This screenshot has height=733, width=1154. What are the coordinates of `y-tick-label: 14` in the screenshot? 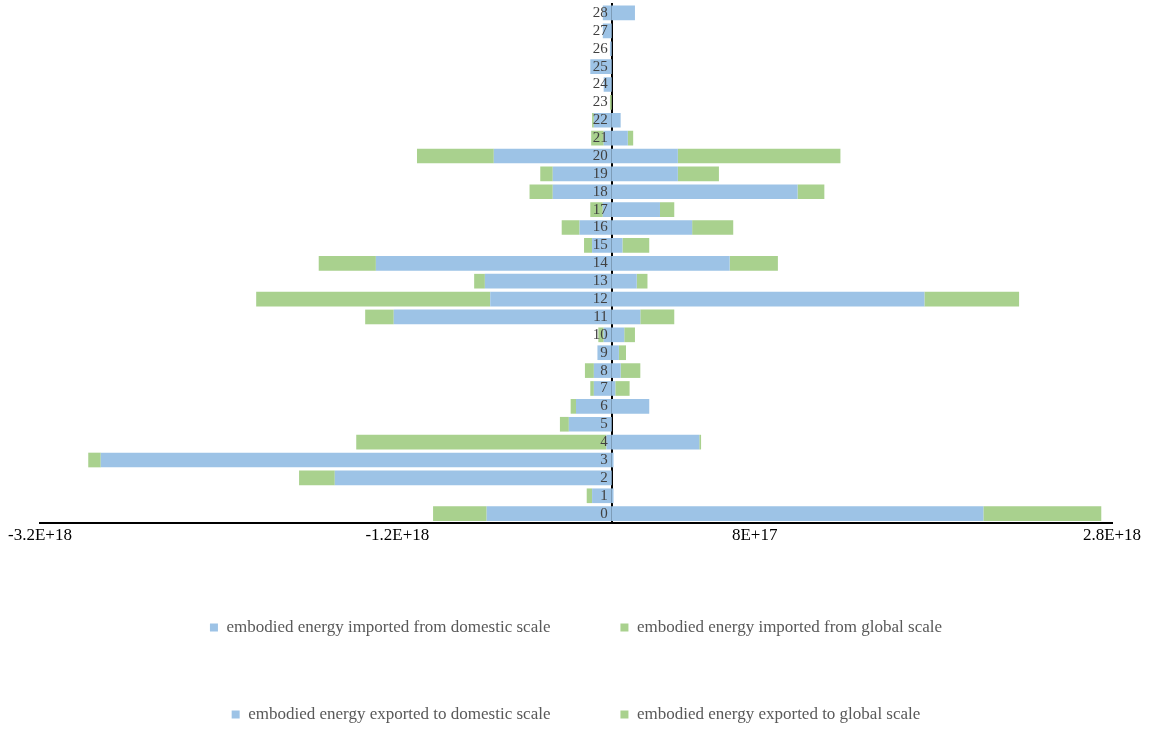 It's located at (600, 262).